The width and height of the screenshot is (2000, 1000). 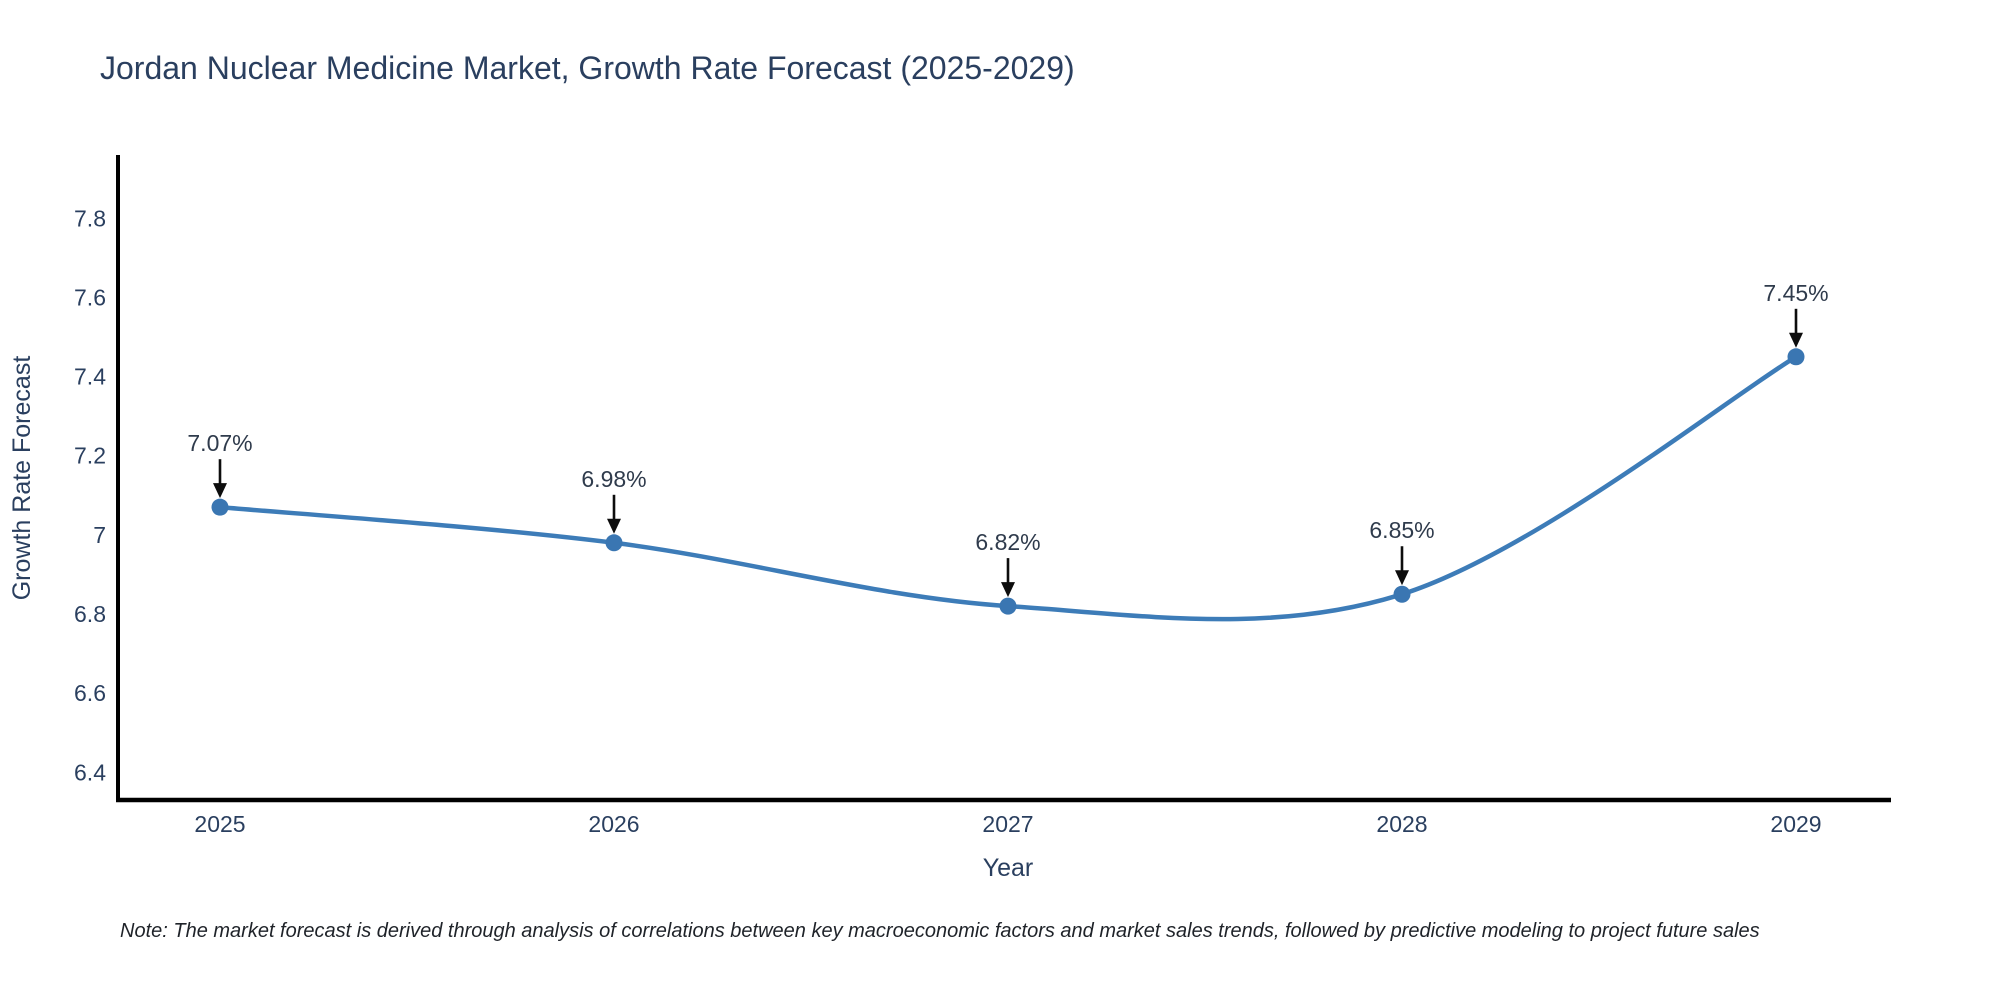 I want to click on point-annotation-label: 7.45%, so click(x=1795, y=293).